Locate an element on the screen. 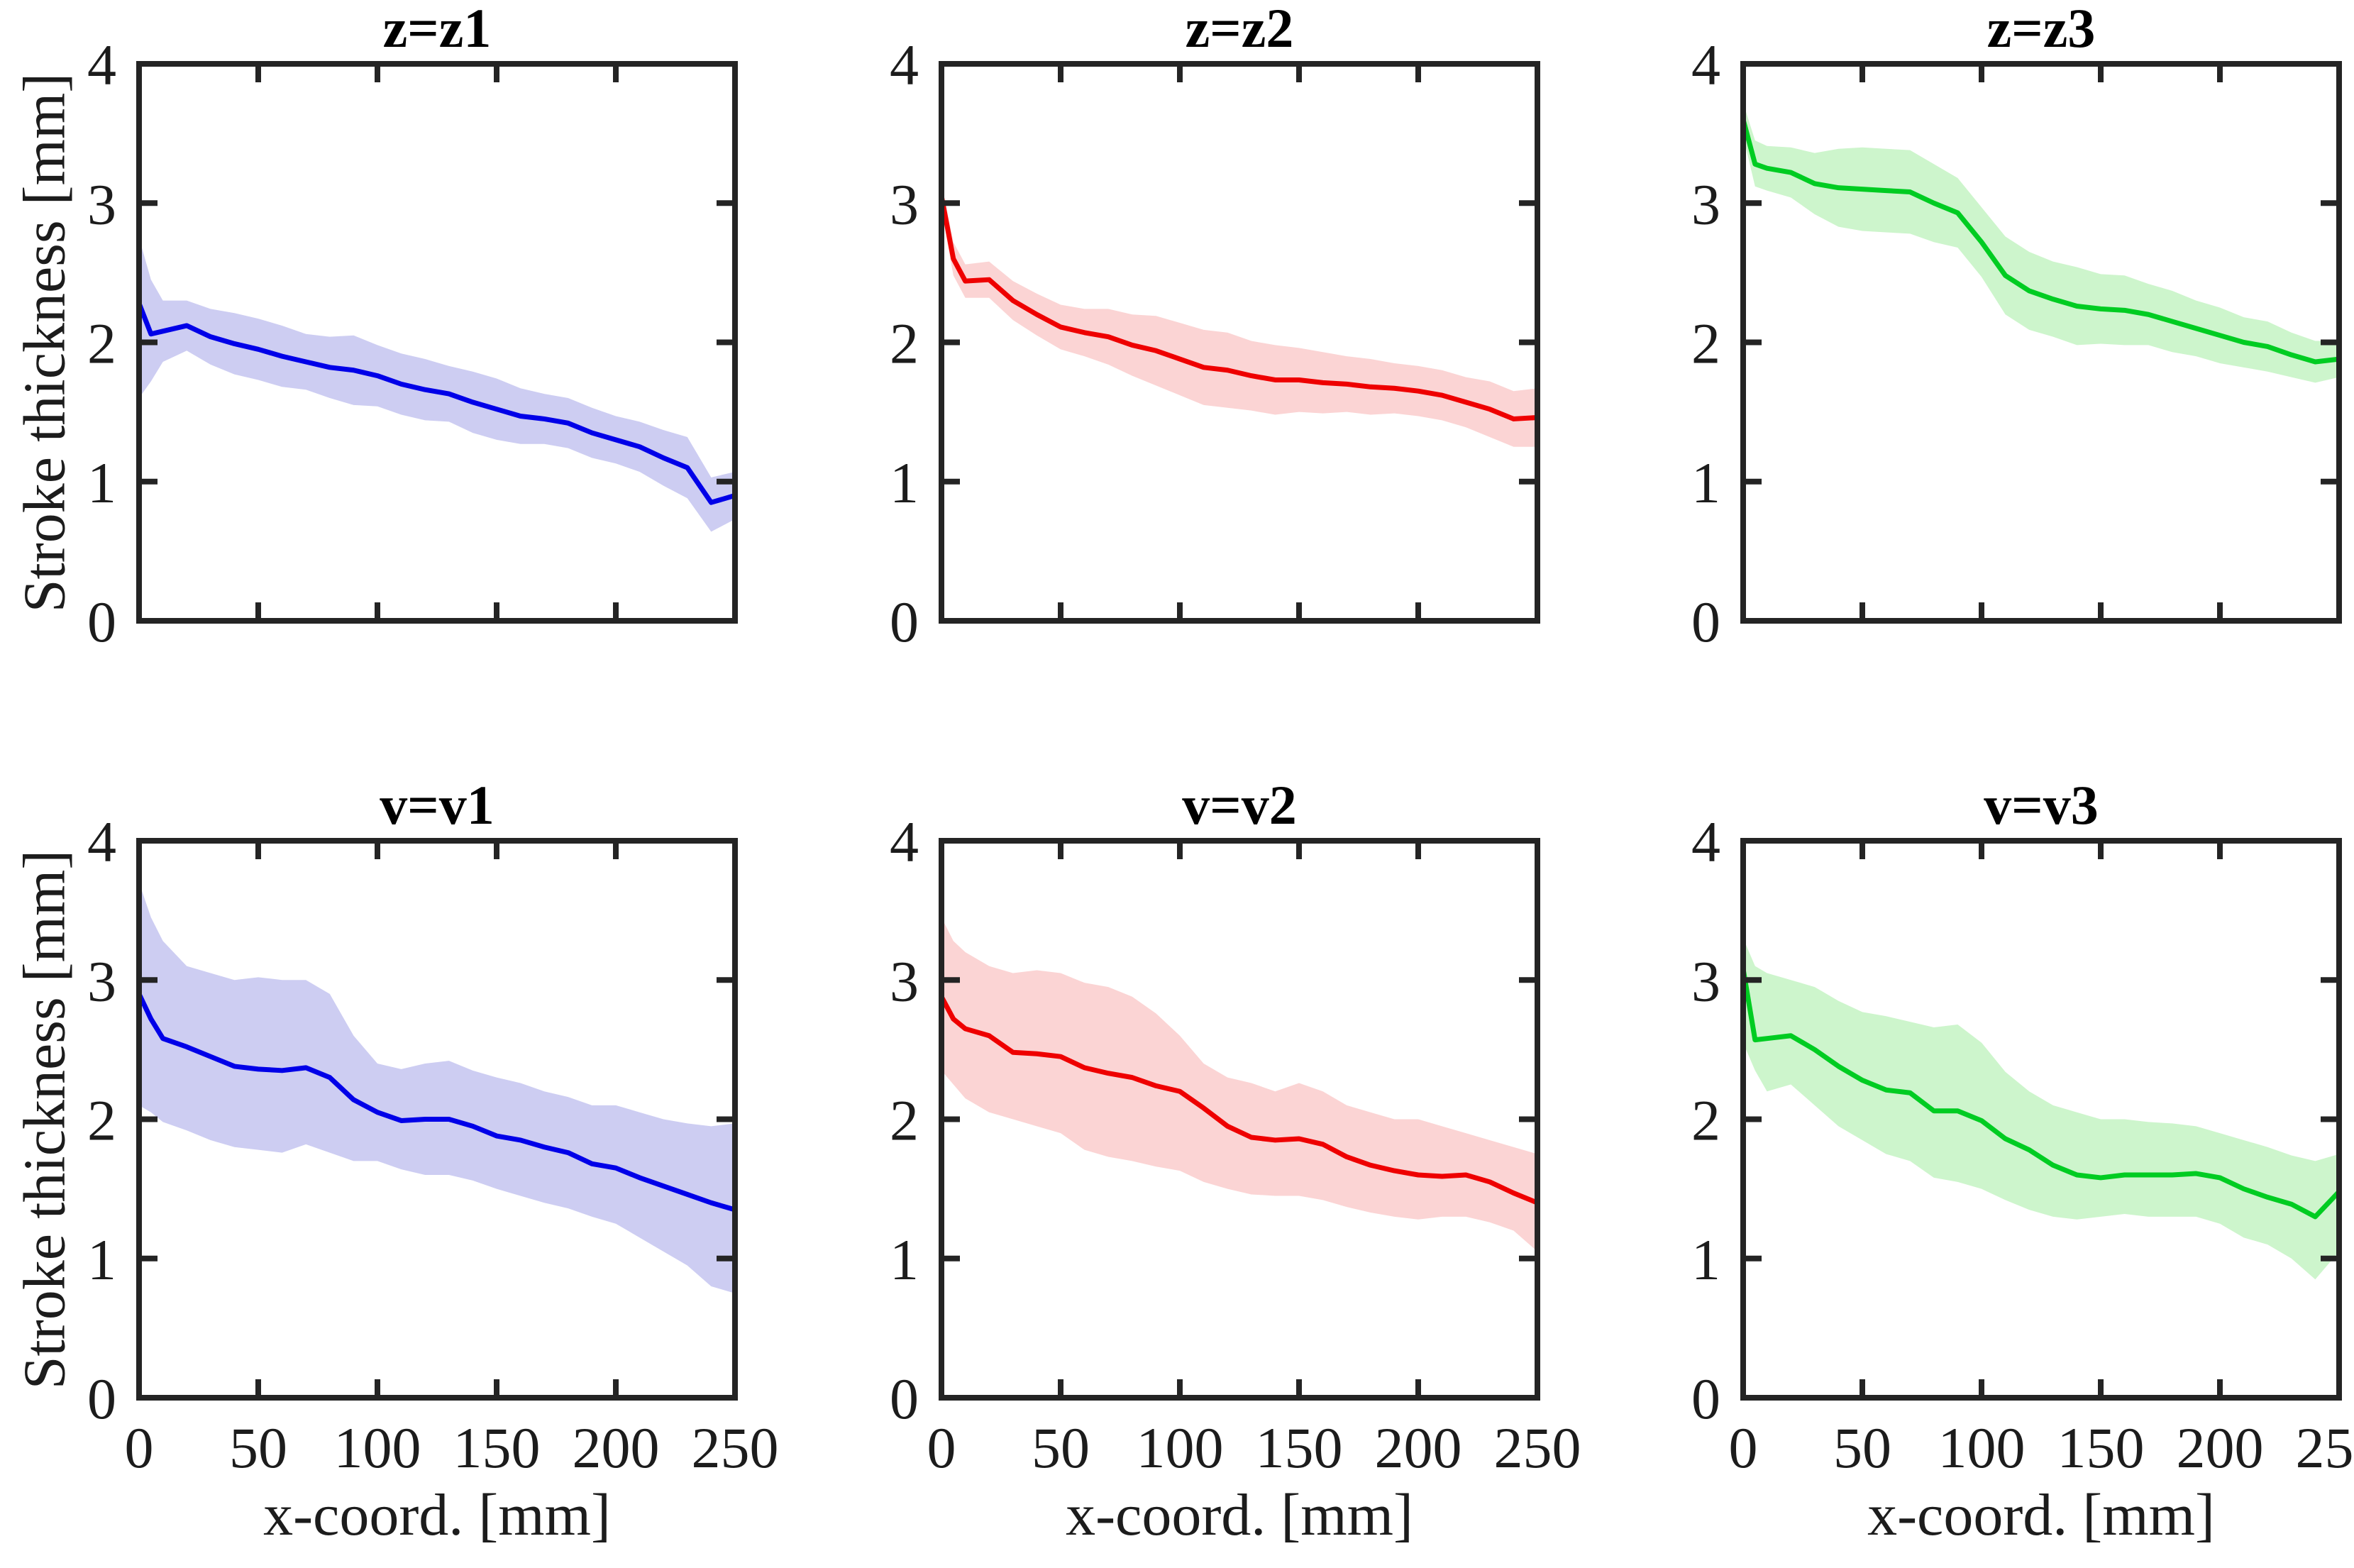 The width and height of the screenshot is (2354, 1568). plot-area-z3: 0 1 2 3 4 is located at coordinates (2016, 343).